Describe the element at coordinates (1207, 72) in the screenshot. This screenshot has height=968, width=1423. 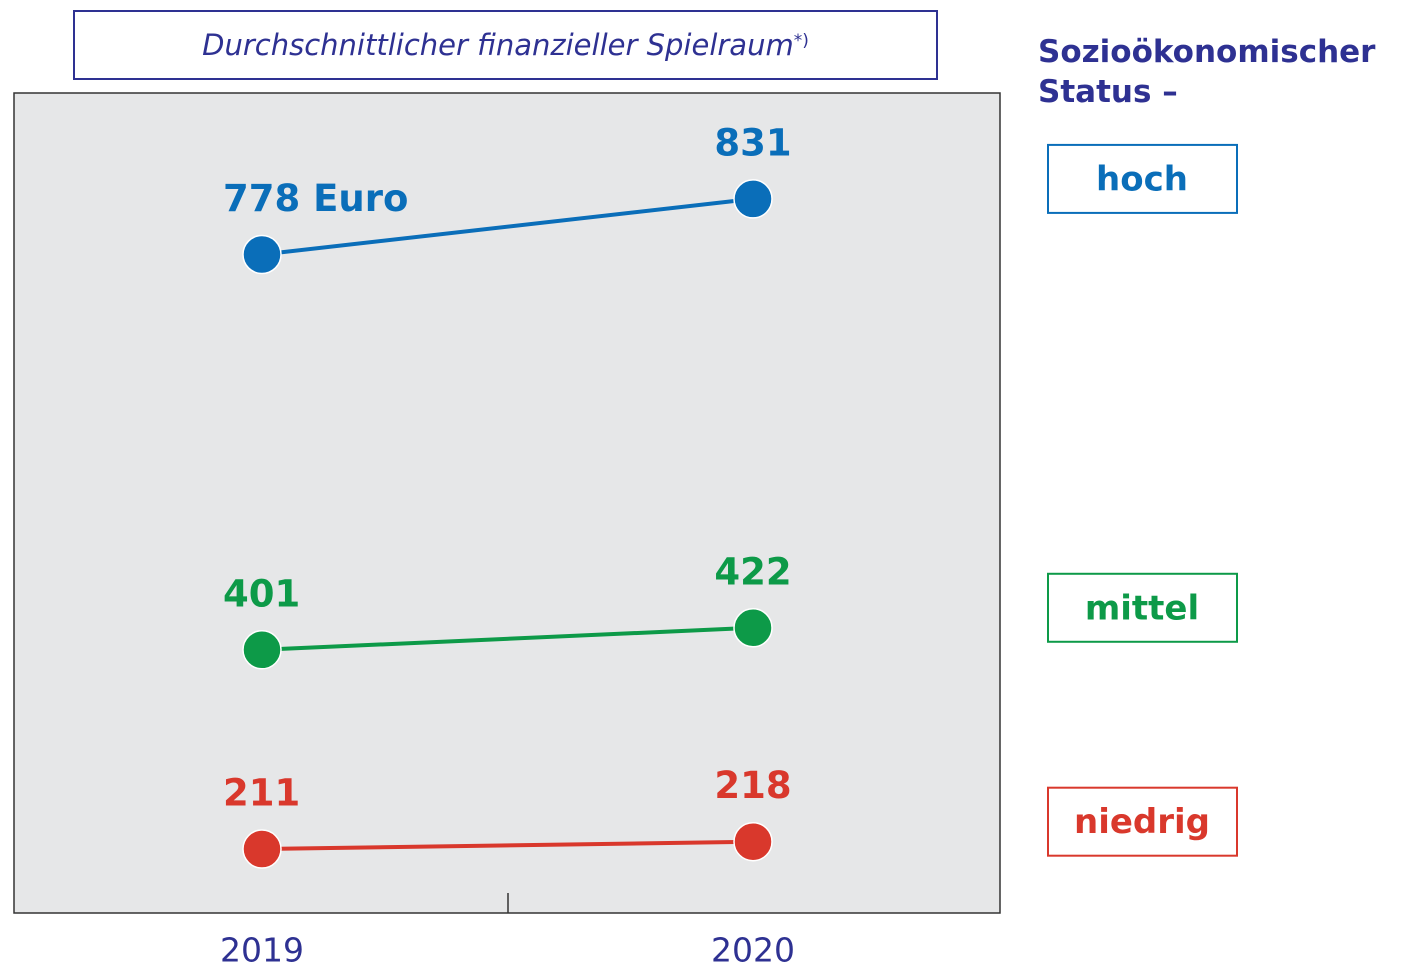
I see `legend-title: Sozioökonomischer Status –` at that location.